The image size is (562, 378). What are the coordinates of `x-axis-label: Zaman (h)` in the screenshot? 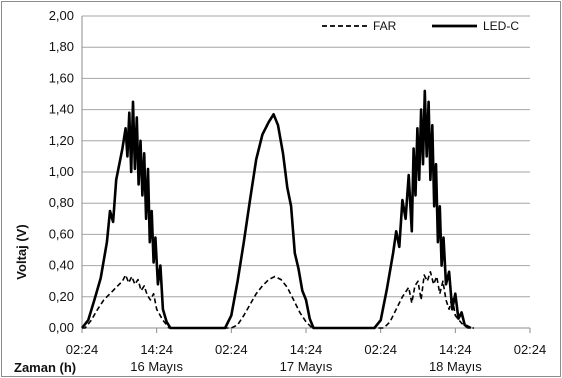 It's located at (45, 367).